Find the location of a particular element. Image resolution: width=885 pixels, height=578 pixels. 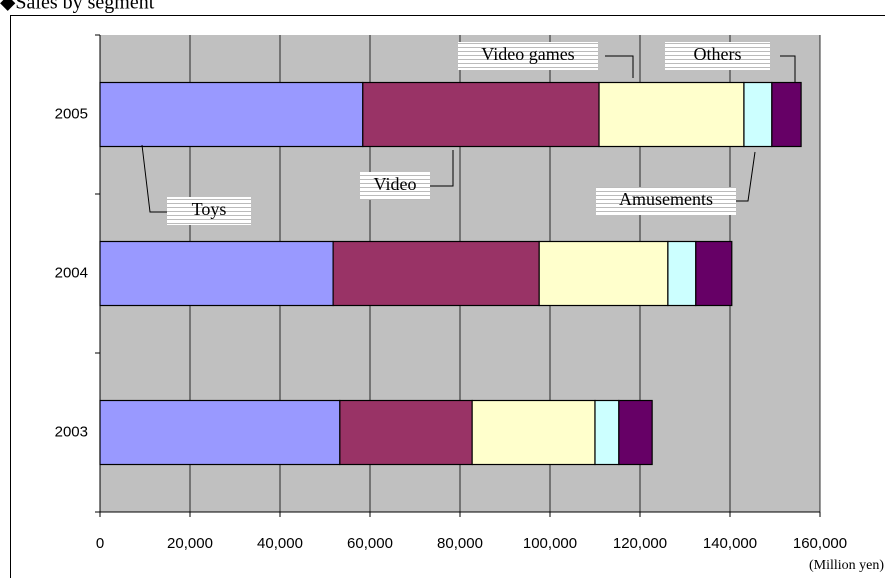

axis-unit: (Million yen) is located at coordinates (846, 565).